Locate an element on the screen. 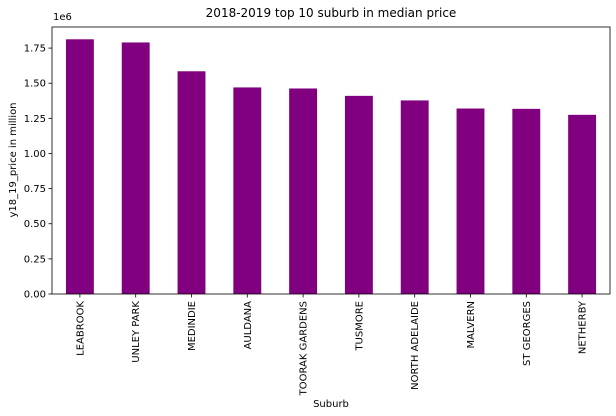  x-tick-label: MALVERN is located at coordinates (471, 325).